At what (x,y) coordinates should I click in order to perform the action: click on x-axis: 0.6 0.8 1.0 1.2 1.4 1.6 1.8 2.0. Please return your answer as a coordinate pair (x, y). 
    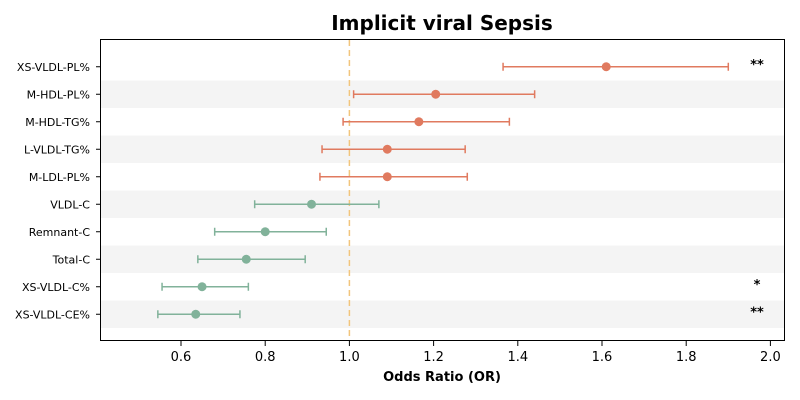
    Looking at the image, I should click on (476, 353).